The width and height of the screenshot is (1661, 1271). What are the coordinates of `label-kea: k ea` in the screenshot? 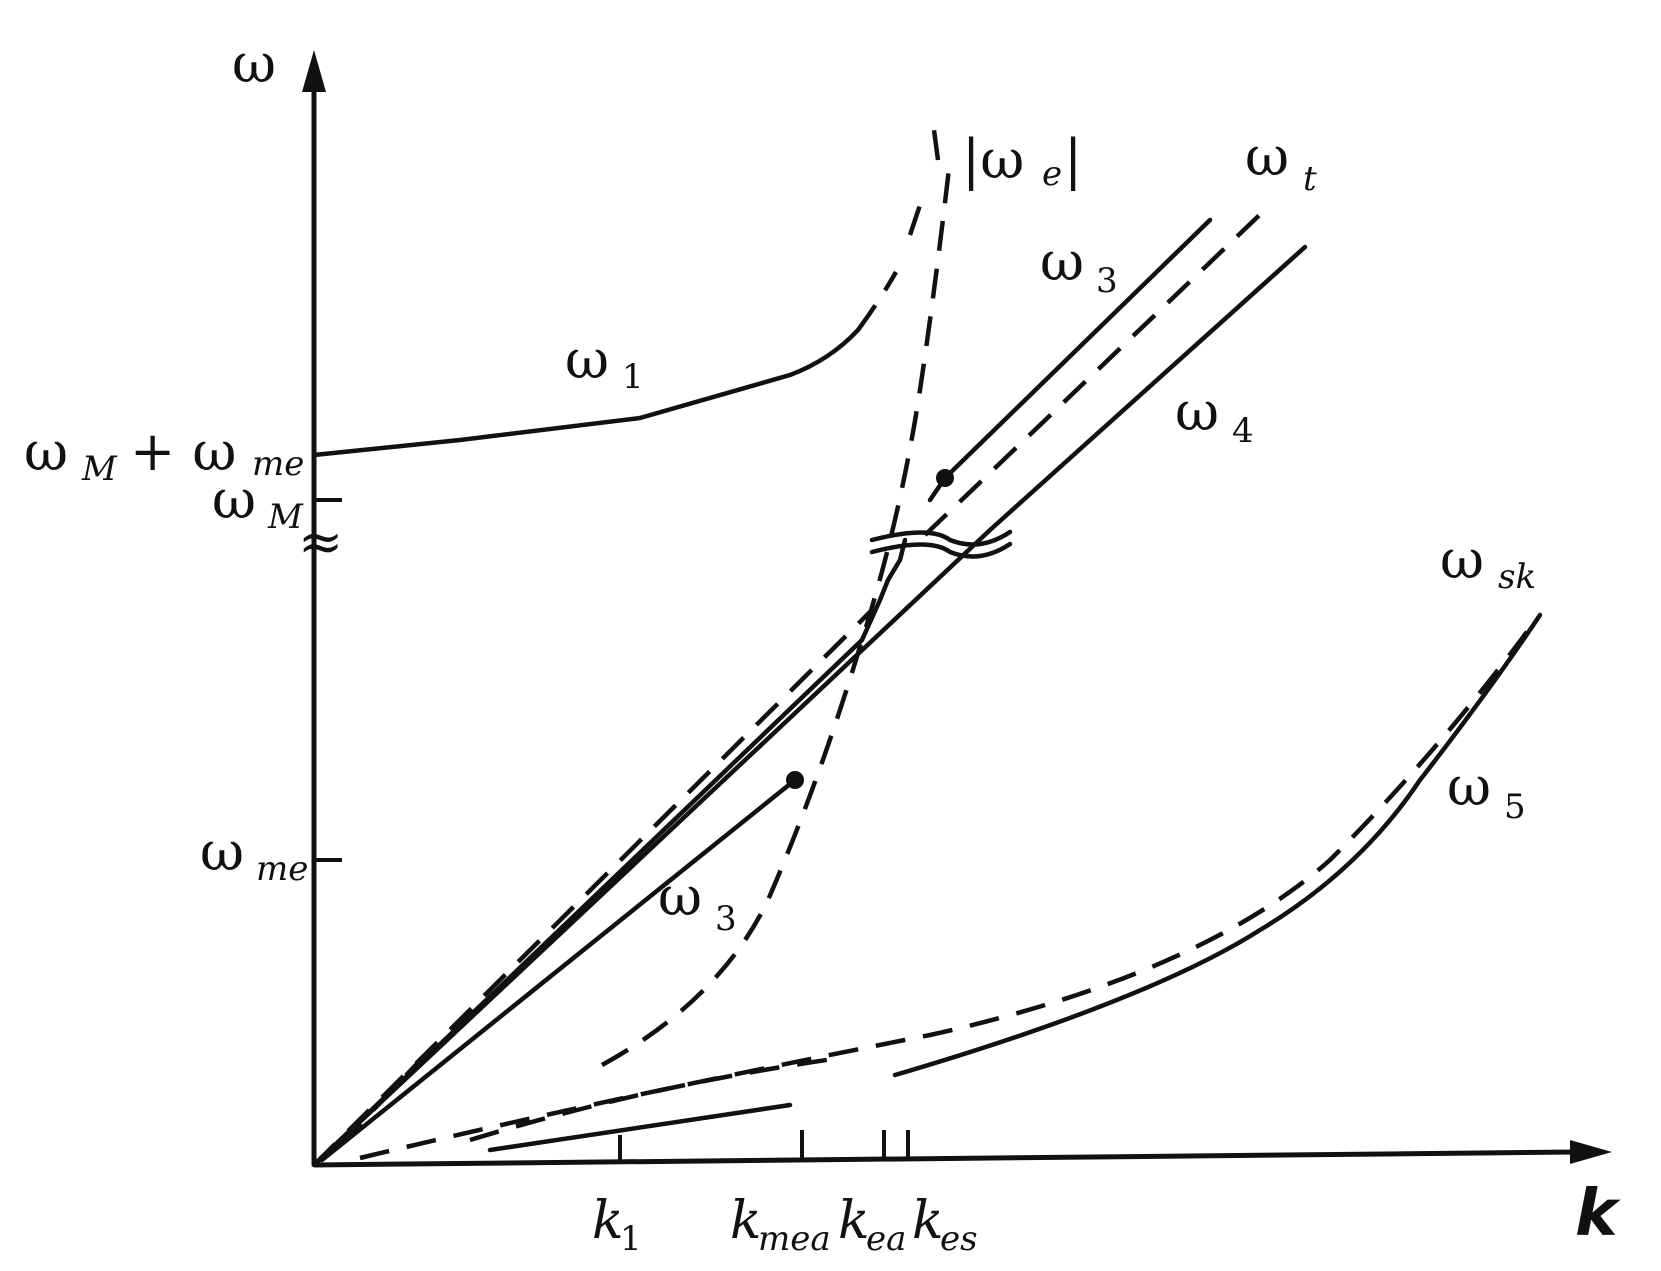 It's located at (872, 1225).